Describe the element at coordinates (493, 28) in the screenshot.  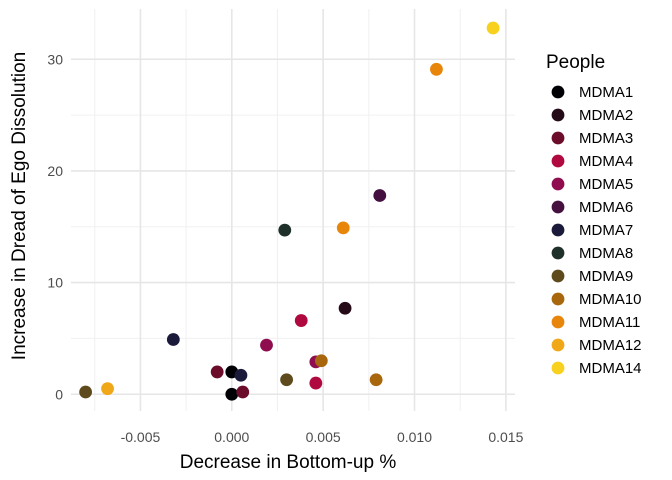
I see `data-point-mdma14` at that location.